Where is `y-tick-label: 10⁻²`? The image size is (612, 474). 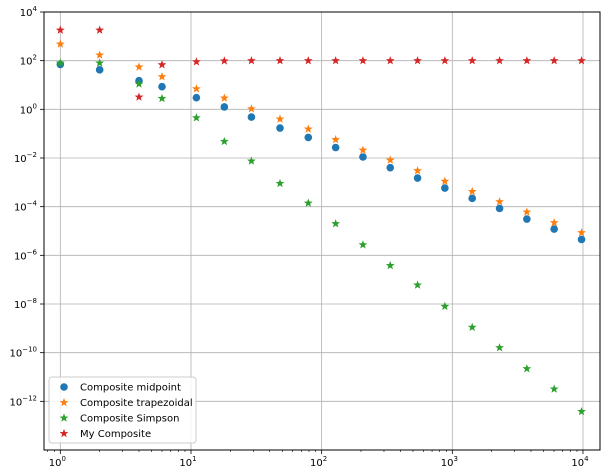
y-tick-label: 10⁻² is located at coordinates (25, 158).